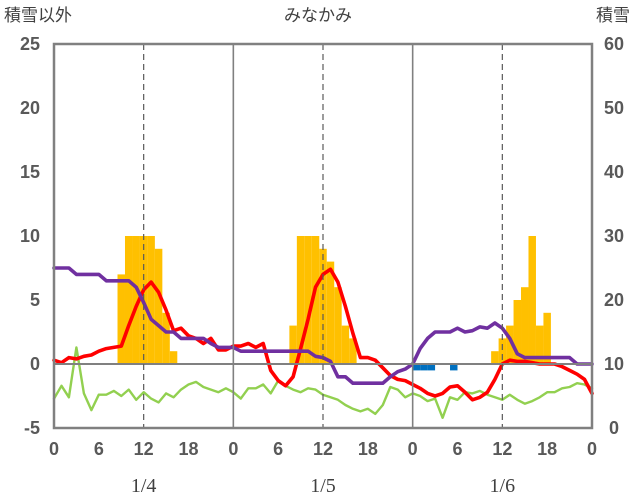 Image resolution: width=636 pixels, height=501 pixels. What do you see at coordinates (32, 428) in the screenshot?
I see `left-y-tick-label: -5` at bounding box center [32, 428].